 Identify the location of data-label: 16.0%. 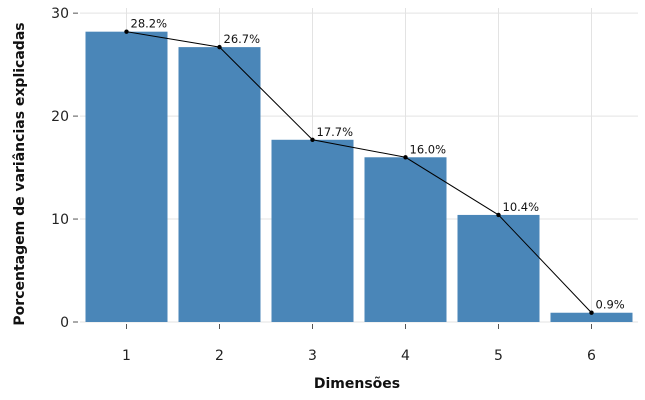
(428, 149).